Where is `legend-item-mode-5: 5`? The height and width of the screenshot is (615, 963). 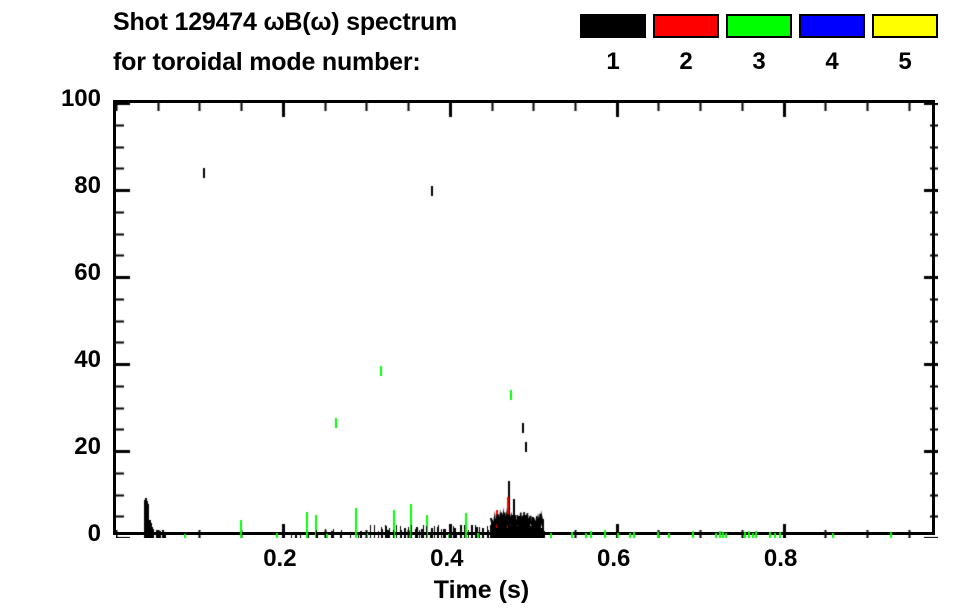
legend-item-mode-5: 5 is located at coordinates (906, 50).